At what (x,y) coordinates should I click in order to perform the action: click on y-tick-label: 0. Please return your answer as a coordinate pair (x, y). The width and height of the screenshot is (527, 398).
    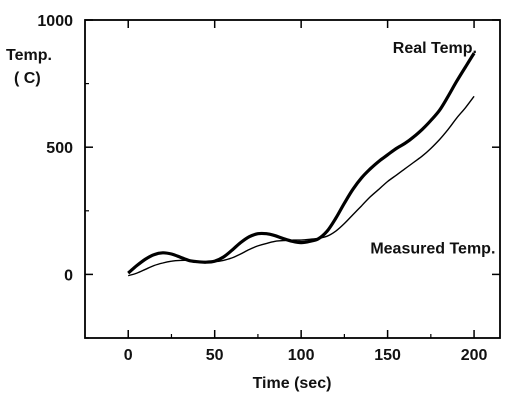
    Looking at the image, I should click on (68, 275).